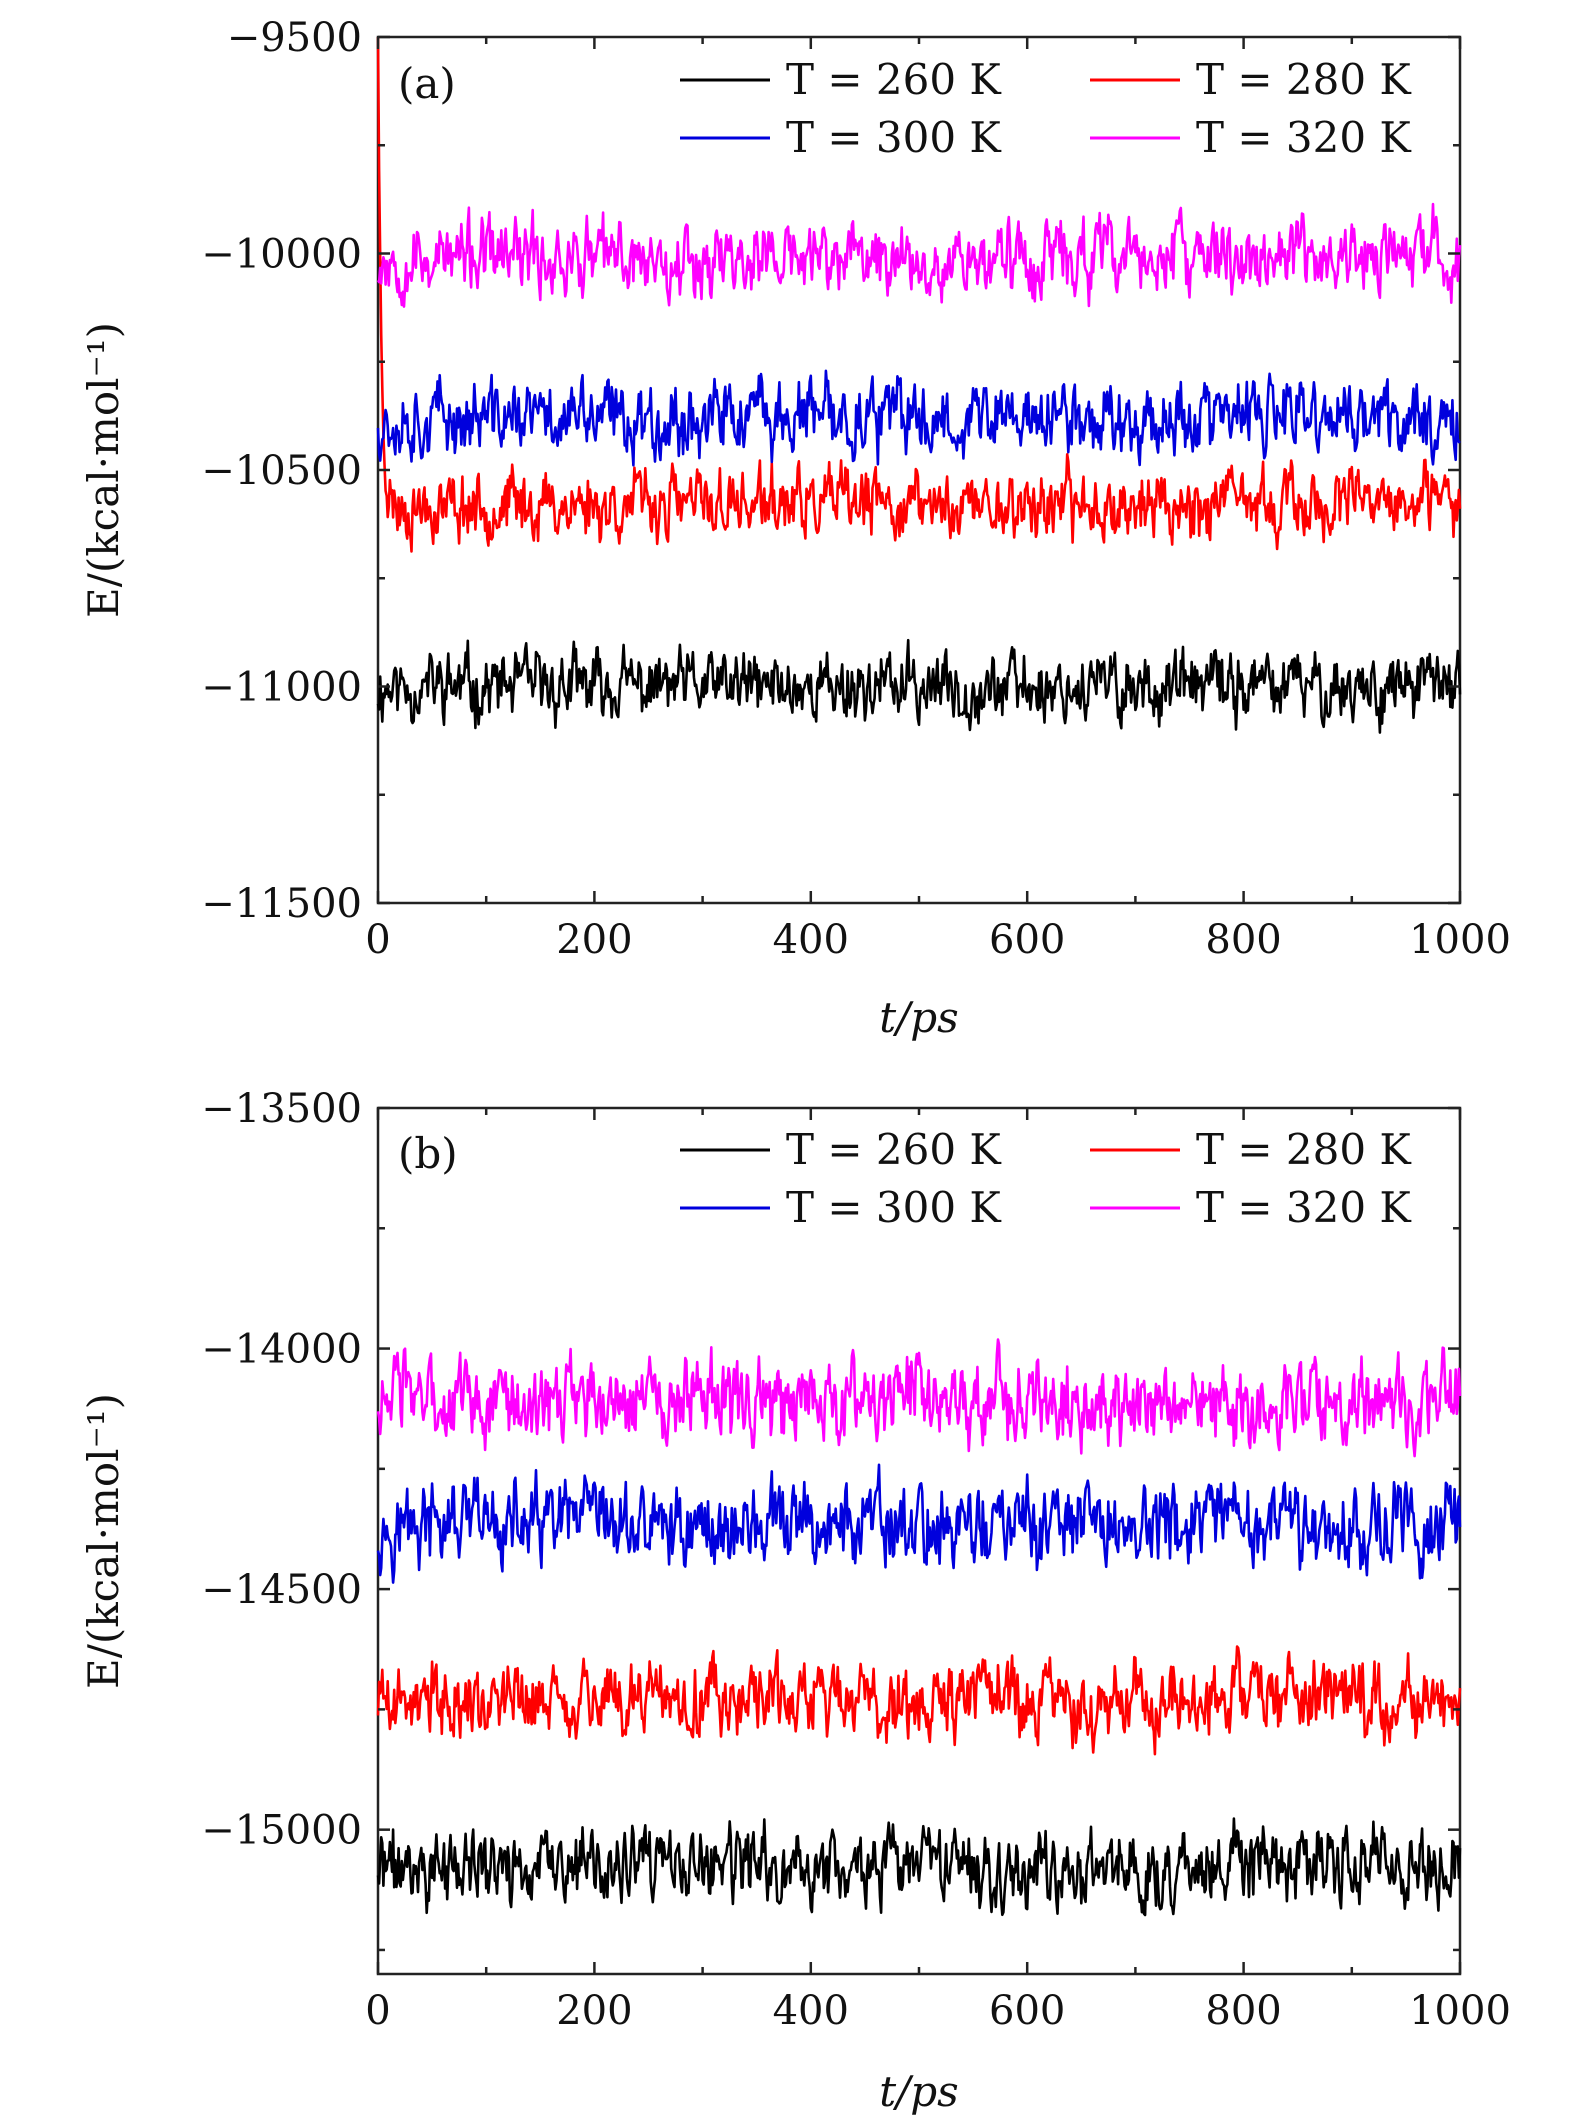 The image size is (1575, 2126). I want to click on y-tick-label: −14500, so click(281, 1590).